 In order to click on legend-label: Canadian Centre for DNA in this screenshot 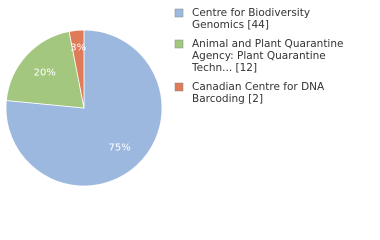, I will do `click(258, 87)`.